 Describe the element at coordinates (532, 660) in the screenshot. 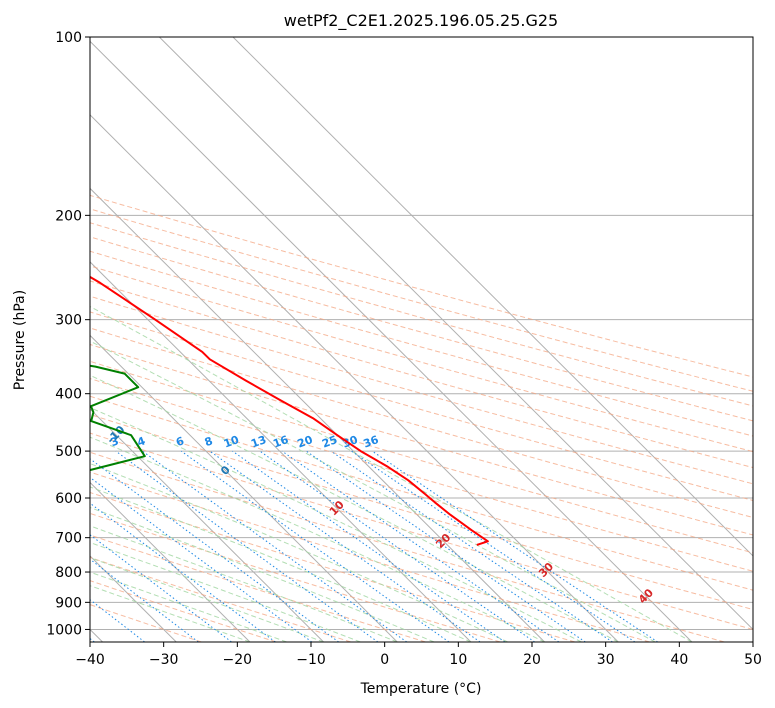

I see `x-tick-label: 20` at that location.